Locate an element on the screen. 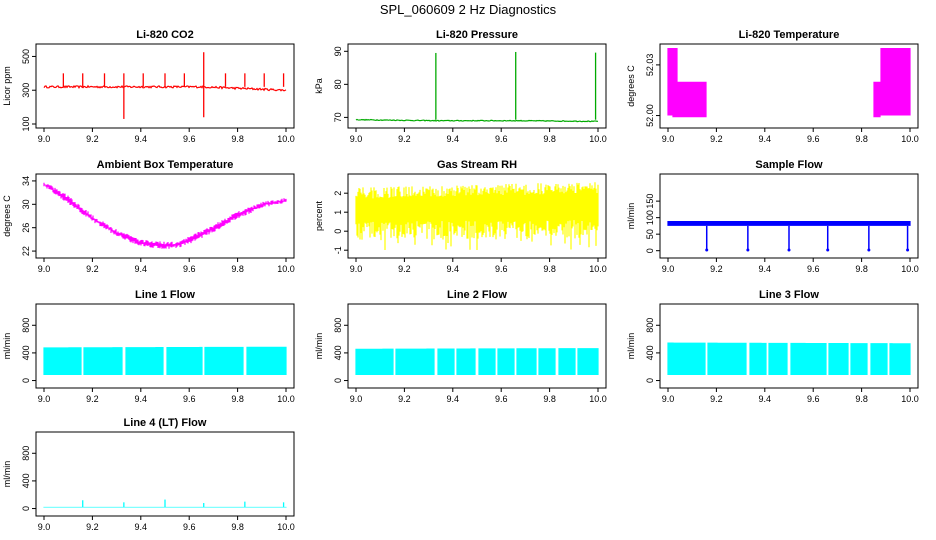 Image resolution: width=936 pixels, height=540 pixels. y-tick-label: 70 is located at coordinates (338, 117).